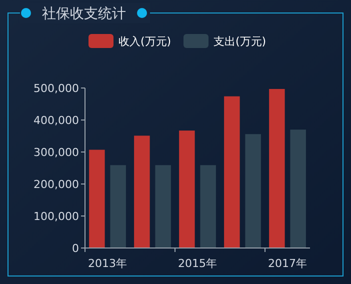 The image size is (351, 284). I want to click on y-tick-label: 300,000, so click(56, 152).